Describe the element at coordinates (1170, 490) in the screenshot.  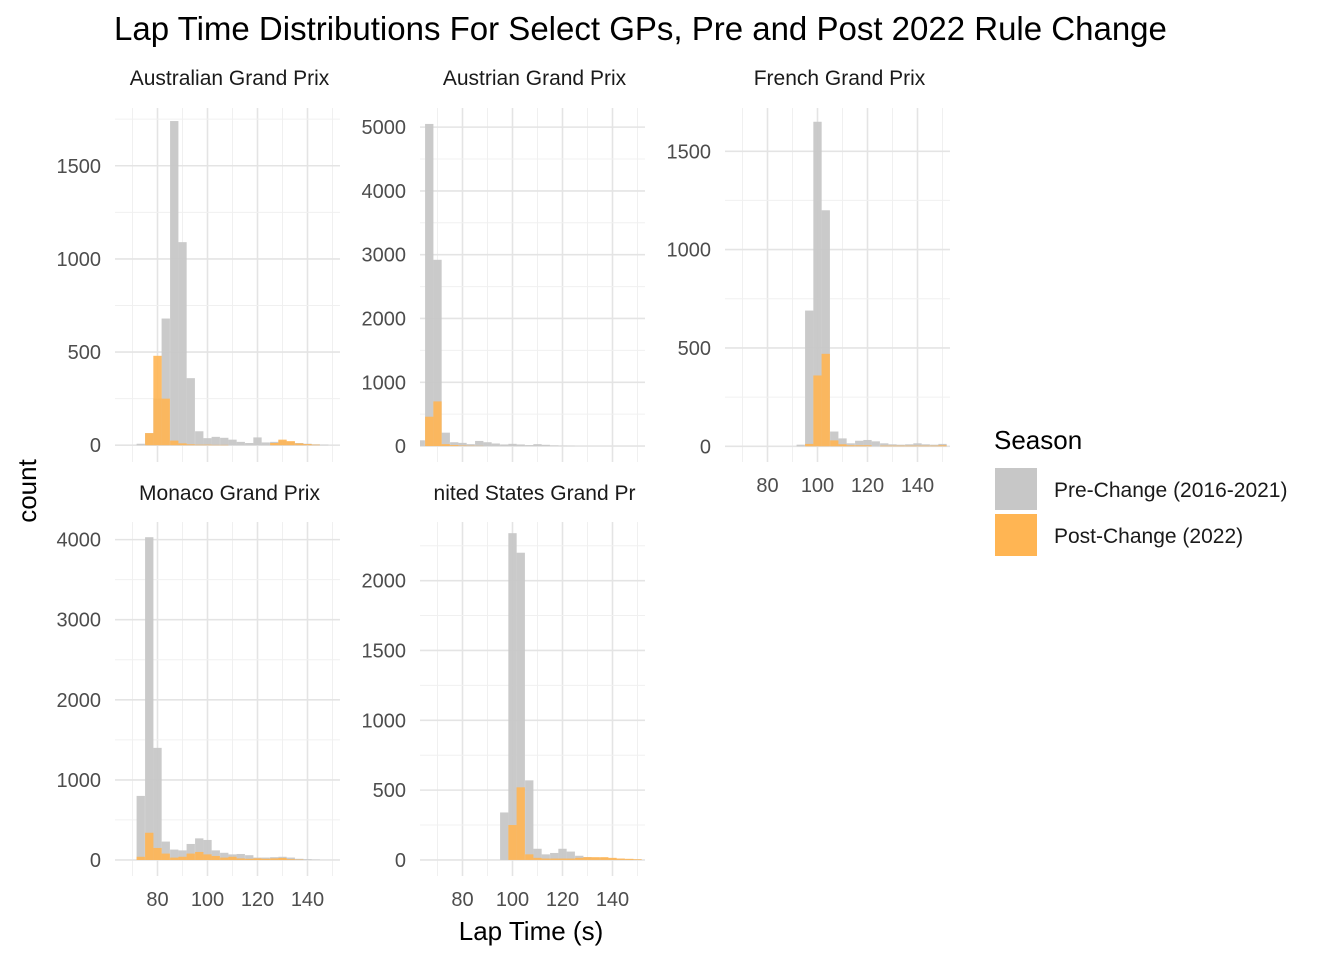
I see `legend-label-pre-change: Pre-Change (2016-2021)` at that location.